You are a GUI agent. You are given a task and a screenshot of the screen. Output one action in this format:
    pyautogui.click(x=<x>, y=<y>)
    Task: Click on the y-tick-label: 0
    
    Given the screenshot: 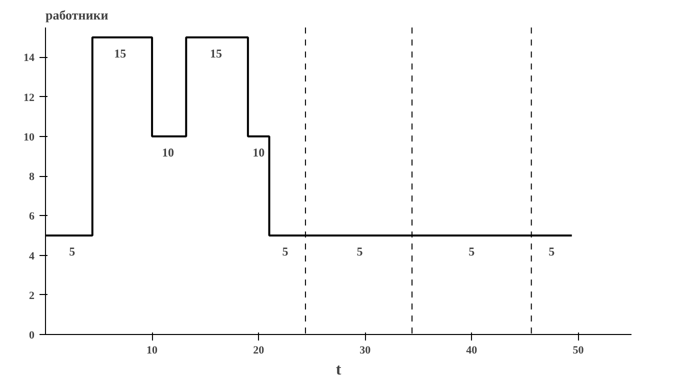 What is the action you would take?
    pyautogui.click(x=32, y=336)
    